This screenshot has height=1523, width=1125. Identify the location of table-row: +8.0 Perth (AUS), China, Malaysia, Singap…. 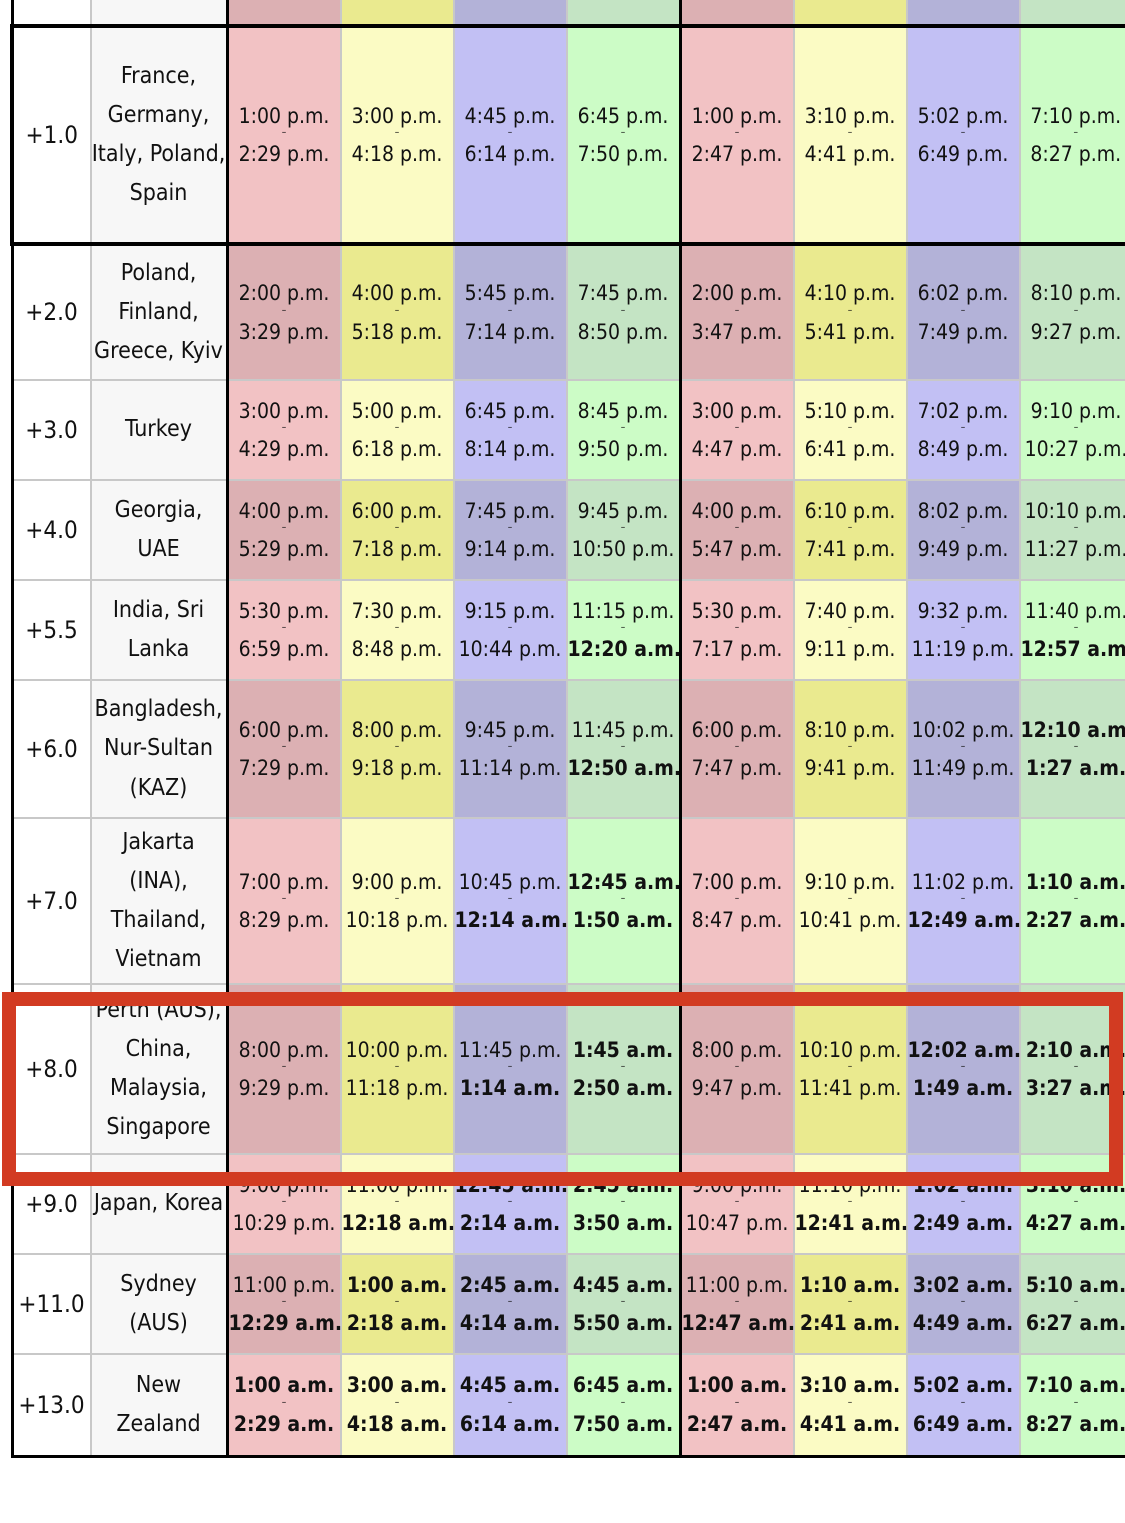
(567, 1069).